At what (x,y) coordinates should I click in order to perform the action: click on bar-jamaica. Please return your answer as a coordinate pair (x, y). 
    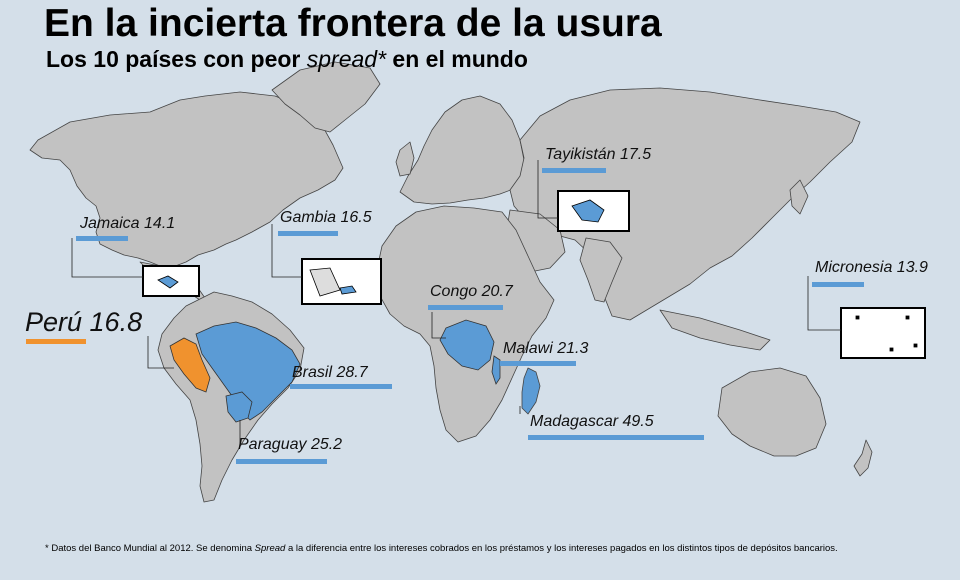
    Looking at the image, I should click on (102, 238).